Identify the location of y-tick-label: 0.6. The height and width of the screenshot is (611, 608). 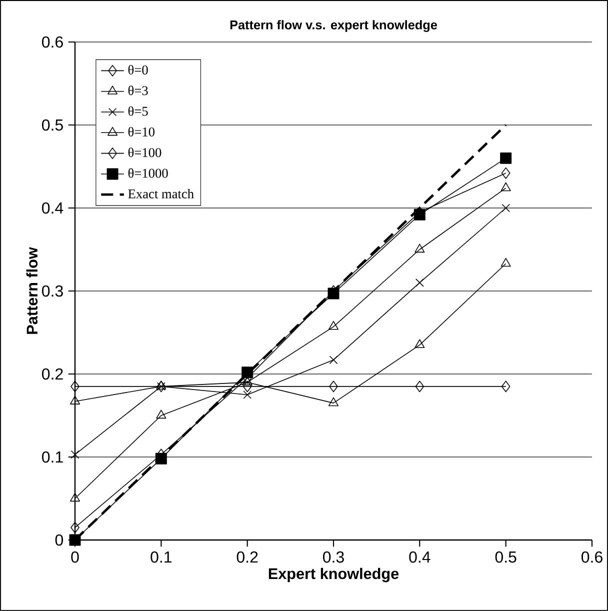
(52, 42).